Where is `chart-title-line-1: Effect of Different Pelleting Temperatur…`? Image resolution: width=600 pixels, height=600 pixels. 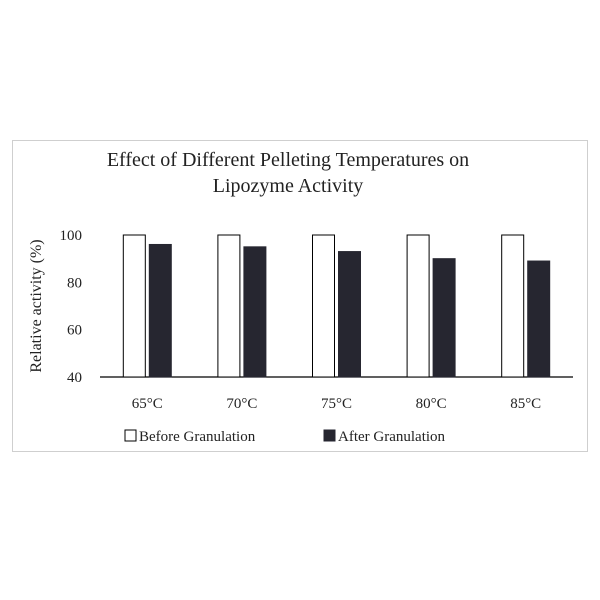 chart-title-line-1: Effect of Different Pelleting Temperatur… is located at coordinates (288, 160).